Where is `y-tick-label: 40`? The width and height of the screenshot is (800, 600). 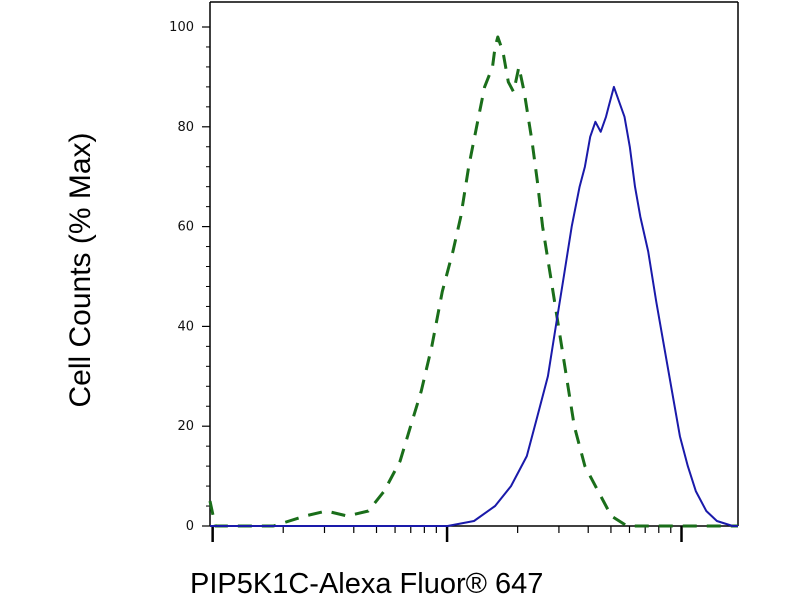 y-tick-label: 40 is located at coordinates (185, 326).